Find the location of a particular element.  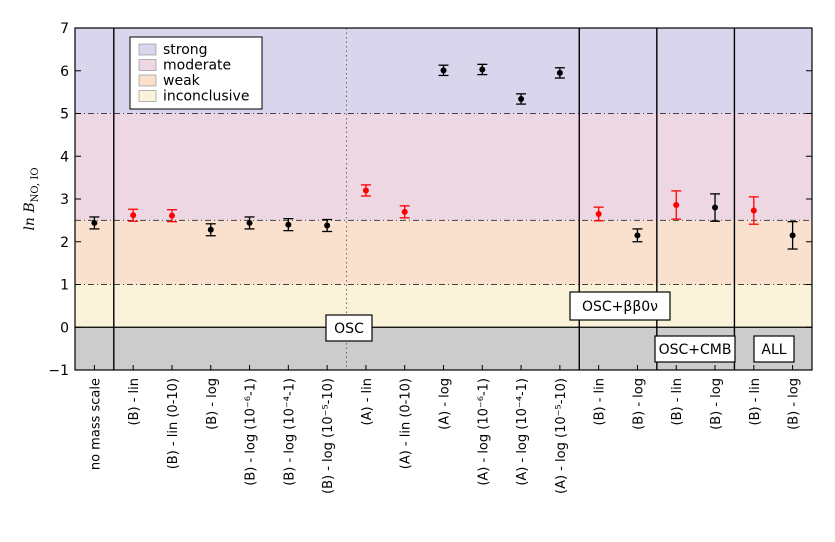

group-label-text: OSC+ββ0ν is located at coordinates (620, 307).